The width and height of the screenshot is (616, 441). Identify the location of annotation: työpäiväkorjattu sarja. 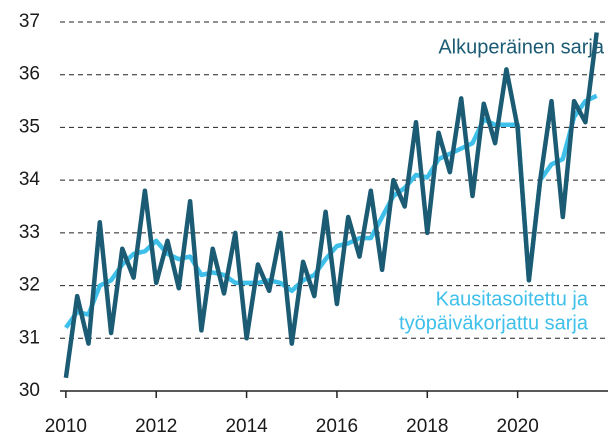
(494, 323).